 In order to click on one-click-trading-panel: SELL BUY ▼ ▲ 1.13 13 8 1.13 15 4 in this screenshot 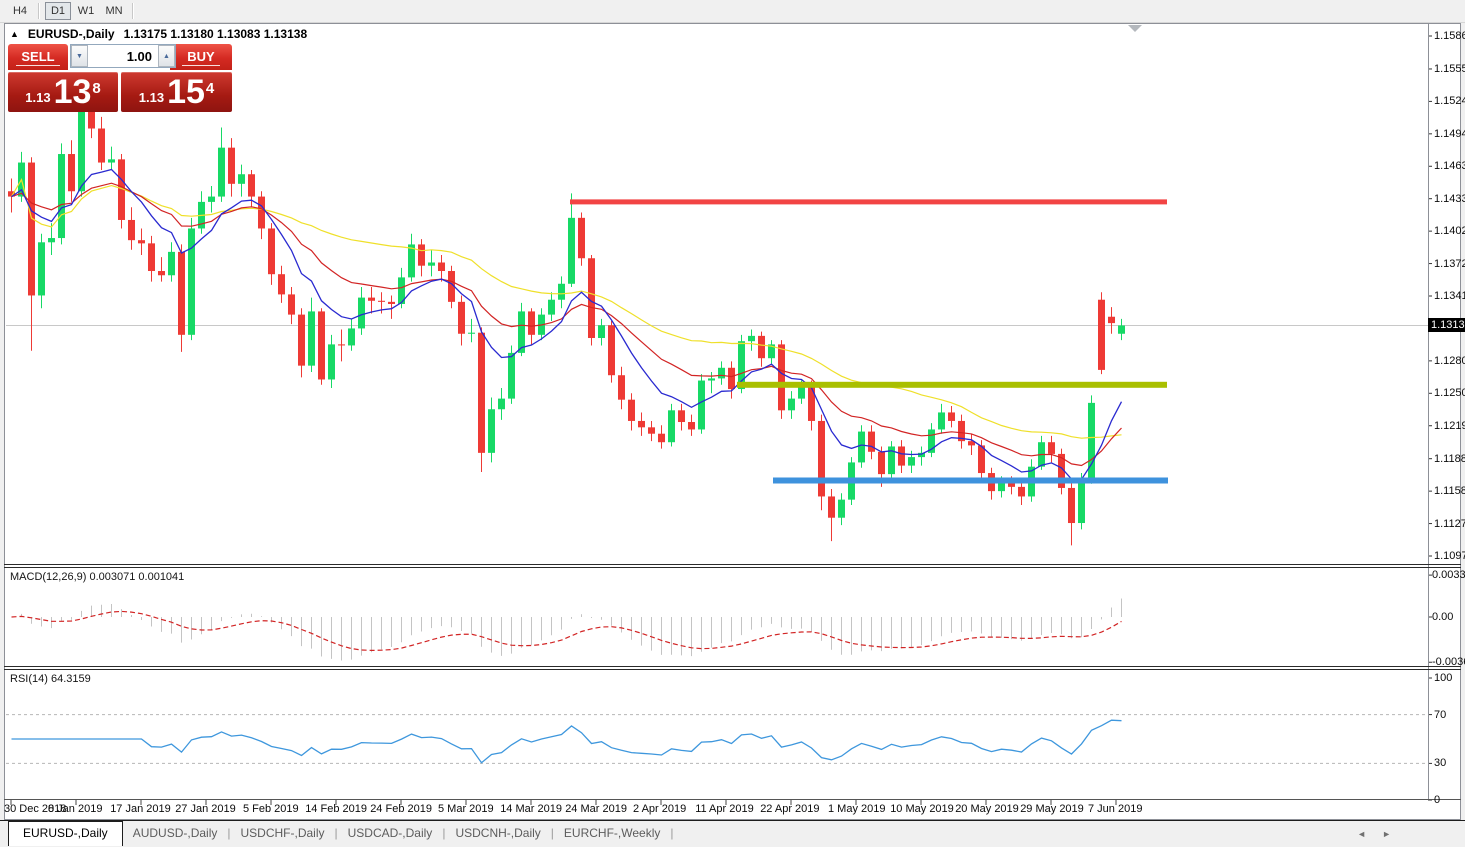, I will do `click(120, 78)`.